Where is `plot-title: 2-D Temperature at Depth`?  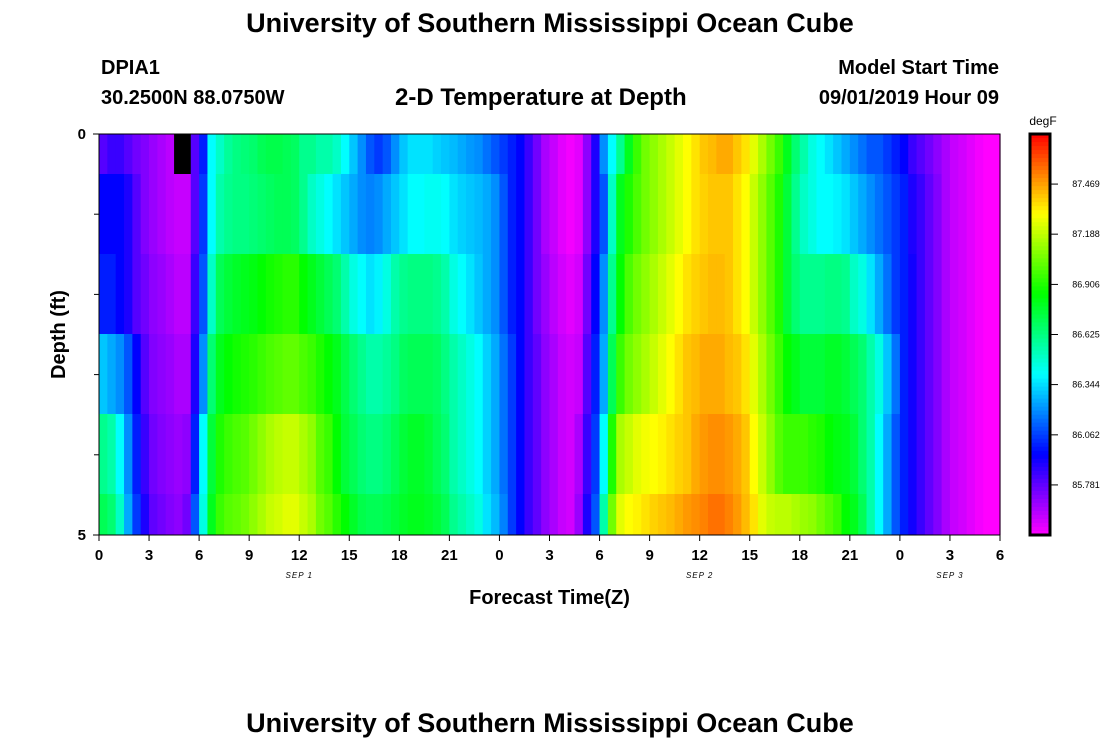 plot-title: 2-D Temperature at Depth is located at coordinates (541, 97).